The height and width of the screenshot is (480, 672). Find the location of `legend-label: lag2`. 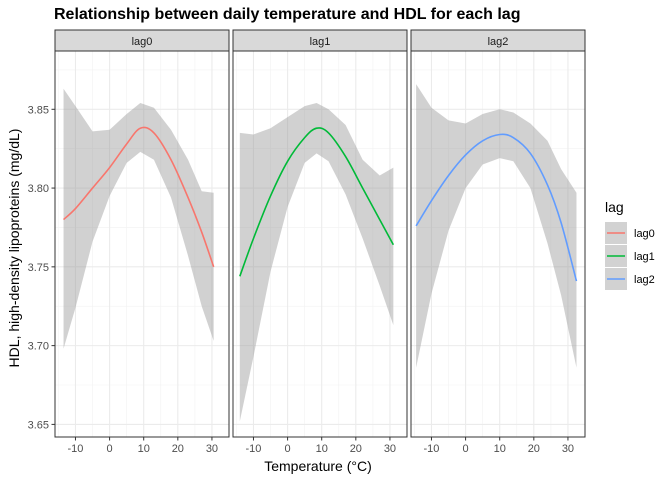

legend-label: lag2 is located at coordinates (644, 280).